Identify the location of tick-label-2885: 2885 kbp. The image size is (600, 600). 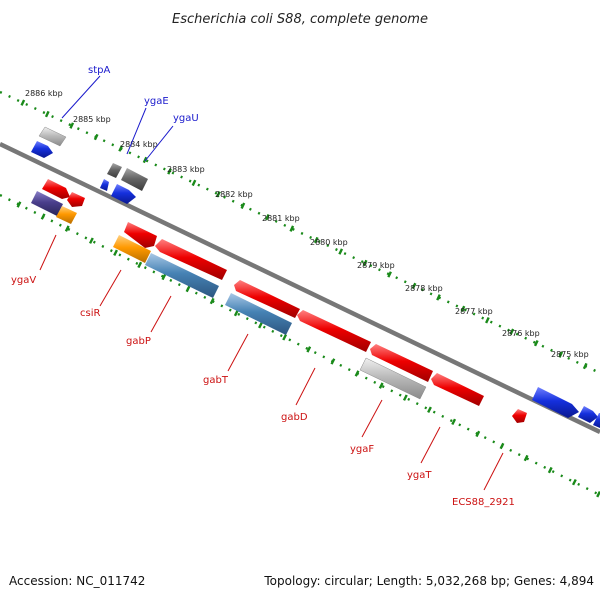
(92, 119).